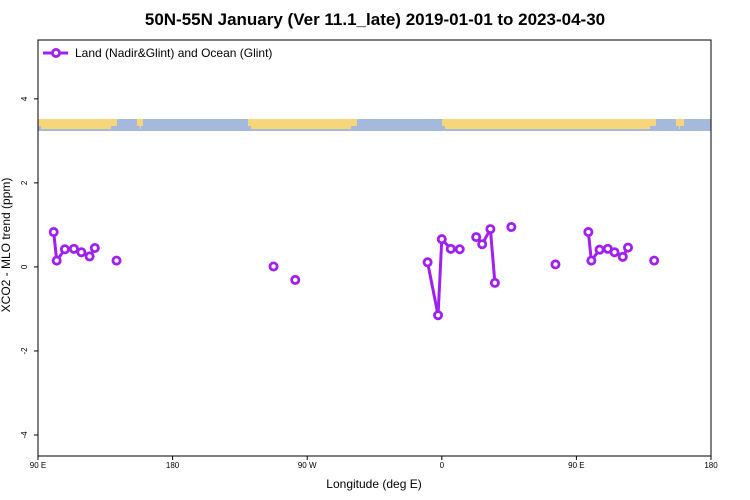 Image resolution: width=750 pixels, height=500 pixels. I want to click on y-tick-label: -4, so click(24, 435).